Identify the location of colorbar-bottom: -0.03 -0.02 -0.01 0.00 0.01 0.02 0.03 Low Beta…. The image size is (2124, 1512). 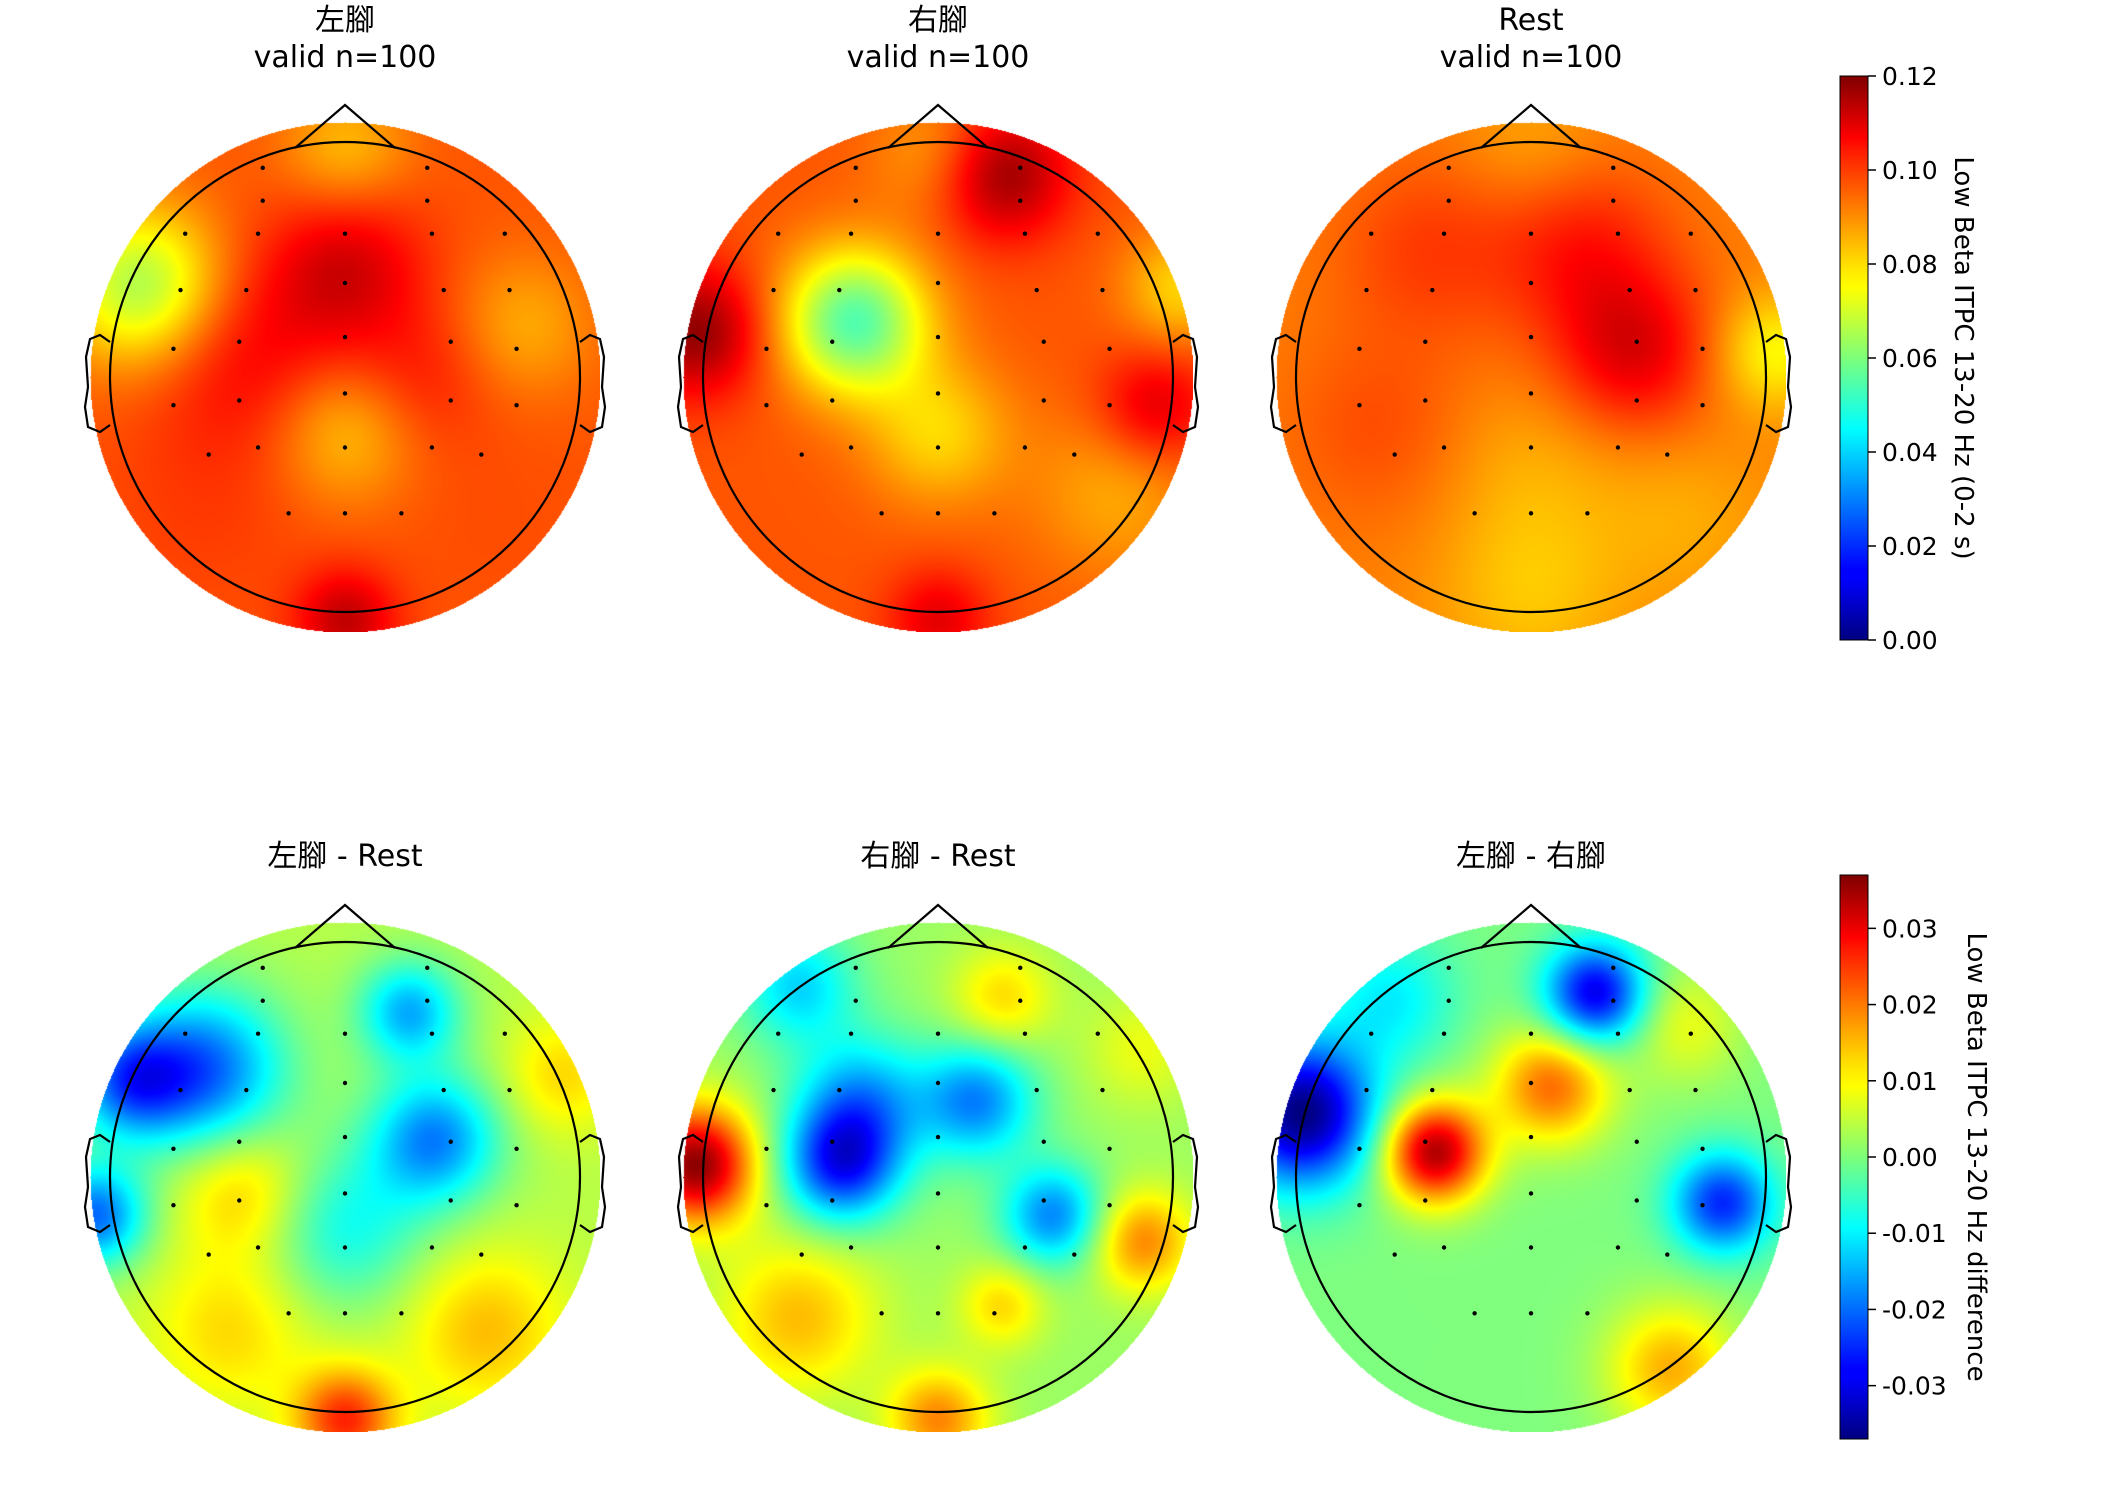
(1915, 1157).